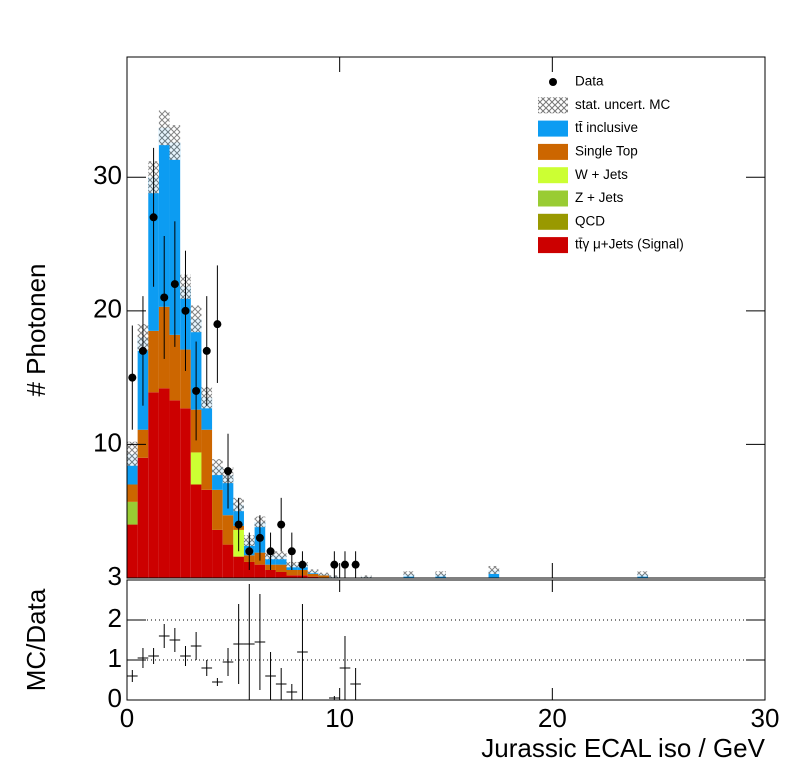 The width and height of the screenshot is (796, 772). What do you see at coordinates (36, 329) in the screenshot?
I see `y-axis-title: # Photonen` at bounding box center [36, 329].